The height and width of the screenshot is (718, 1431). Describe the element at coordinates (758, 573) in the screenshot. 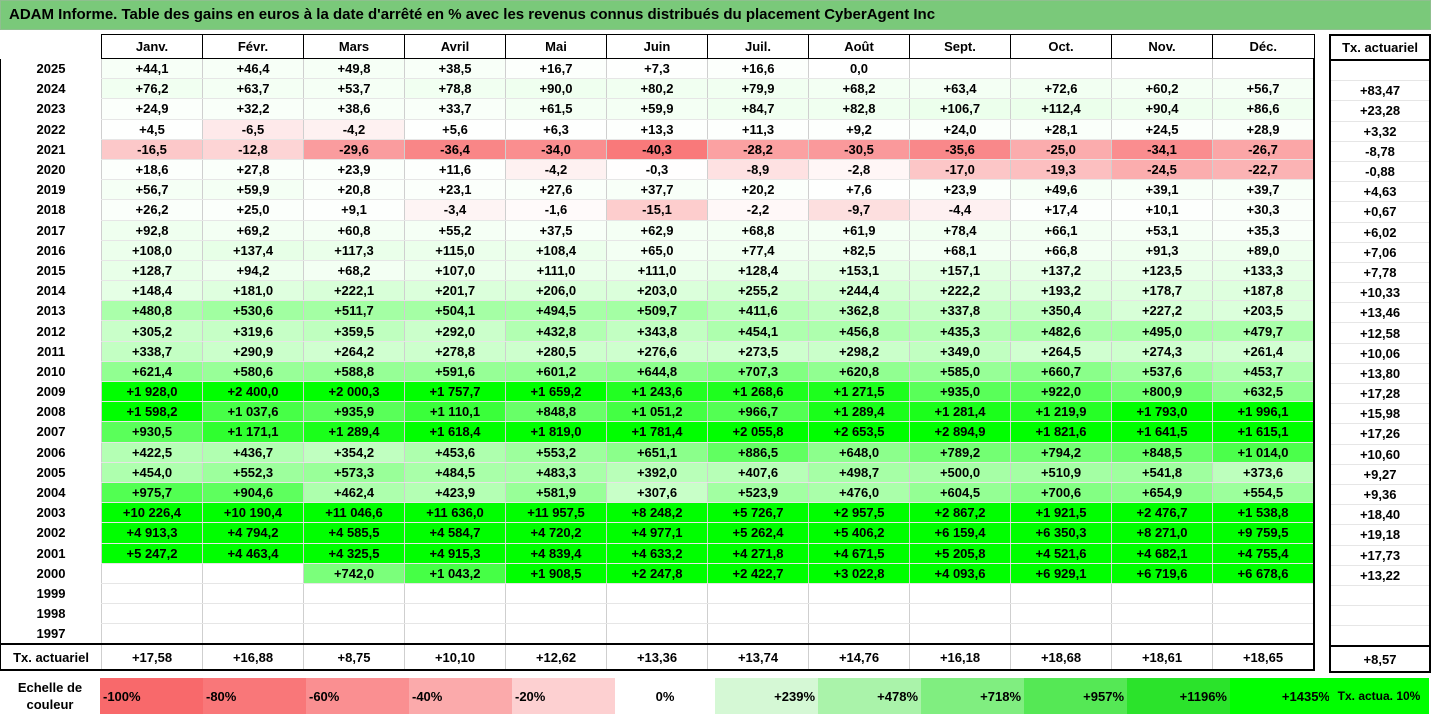

I see `gain-cell: +2 422,7` at that location.